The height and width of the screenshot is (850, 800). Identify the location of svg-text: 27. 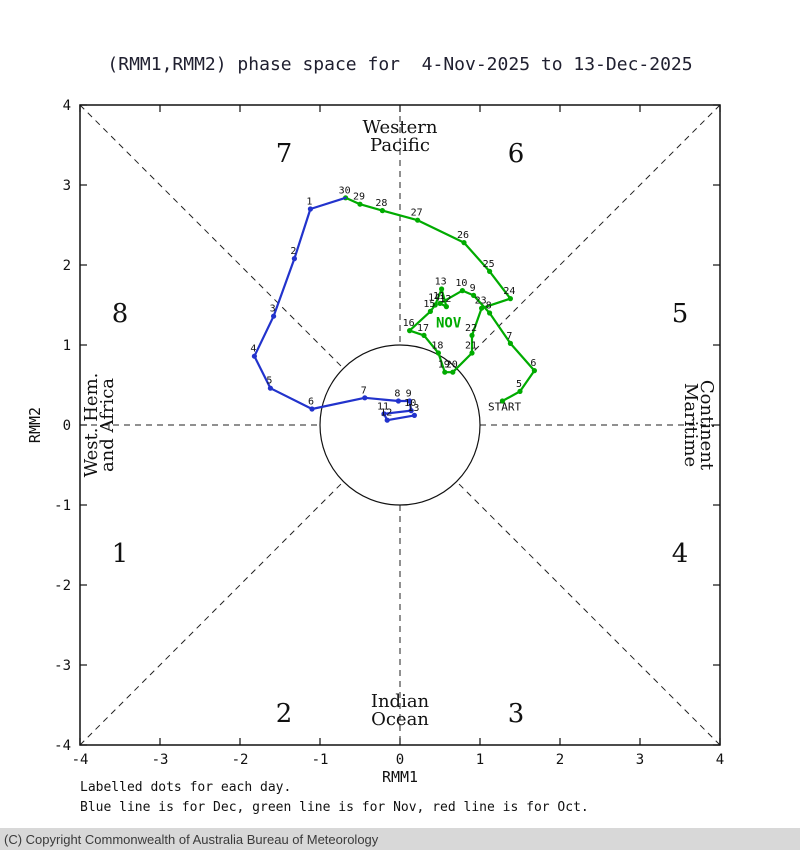
(417, 213).